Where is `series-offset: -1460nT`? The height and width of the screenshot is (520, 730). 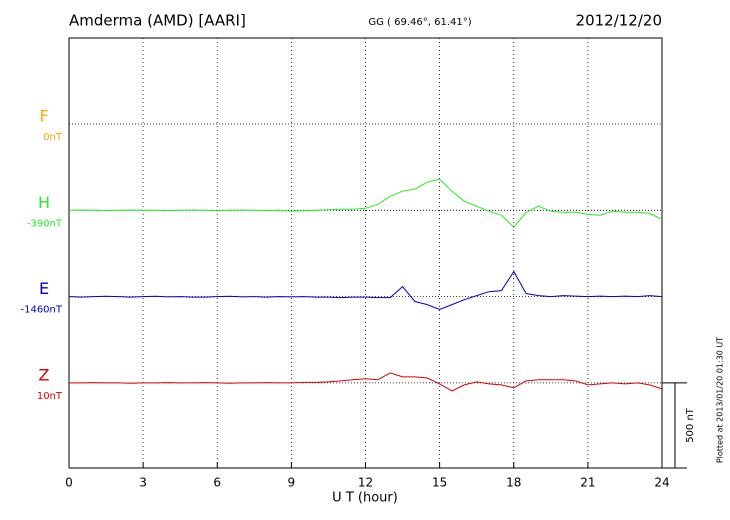 series-offset: -1460nT is located at coordinates (41, 310).